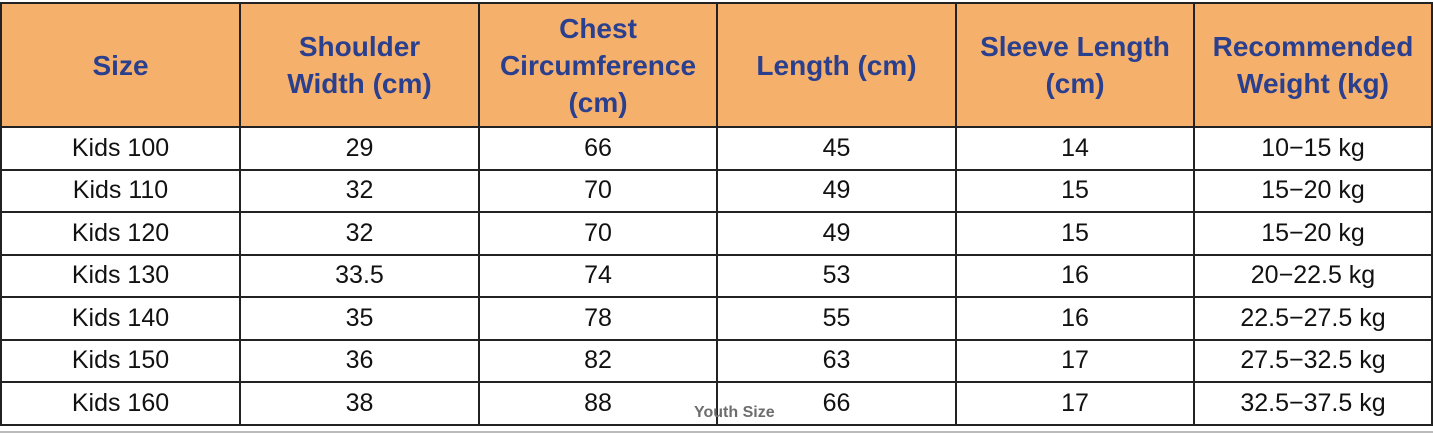 This screenshot has height=435, width=1433. Describe the element at coordinates (1075, 148) in the screenshot. I see `table-cell: 14` at that location.